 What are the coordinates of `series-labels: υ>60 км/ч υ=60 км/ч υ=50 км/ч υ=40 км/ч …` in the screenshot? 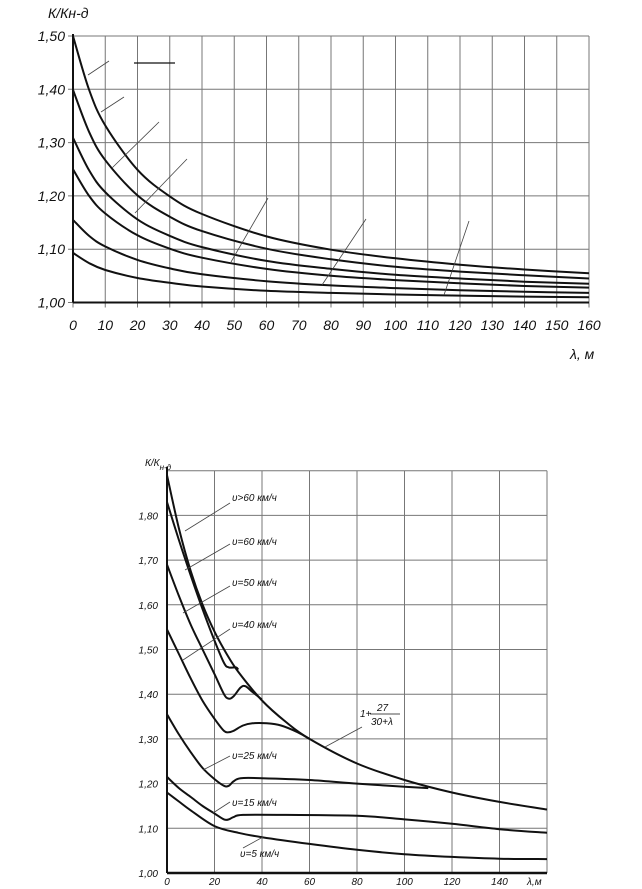 It's located at (291, 676).